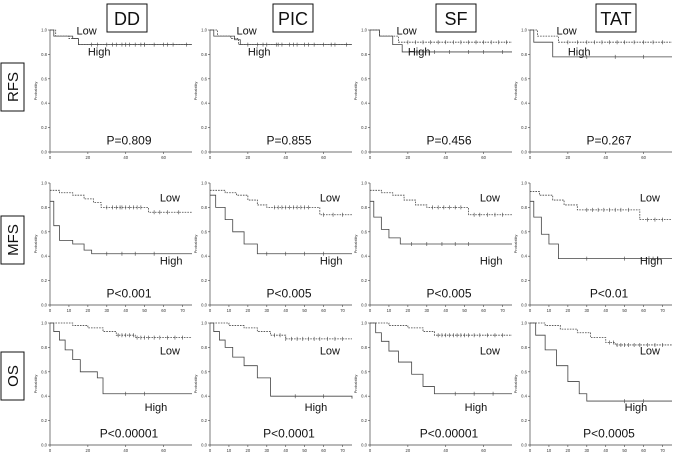 This screenshot has width=685, height=464. What do you see at coordinates (586, 450) in the screenshot?
I see `panel-os-tat-xtick-label: 30` at bounding box center [586, 450].